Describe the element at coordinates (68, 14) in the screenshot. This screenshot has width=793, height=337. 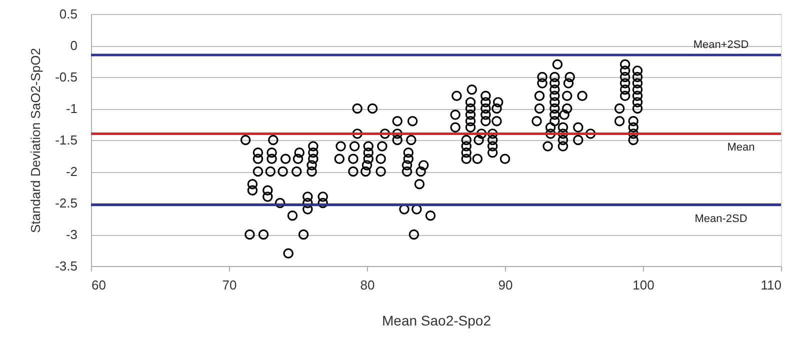
I see `y-tick-label: 0.5` at that location.